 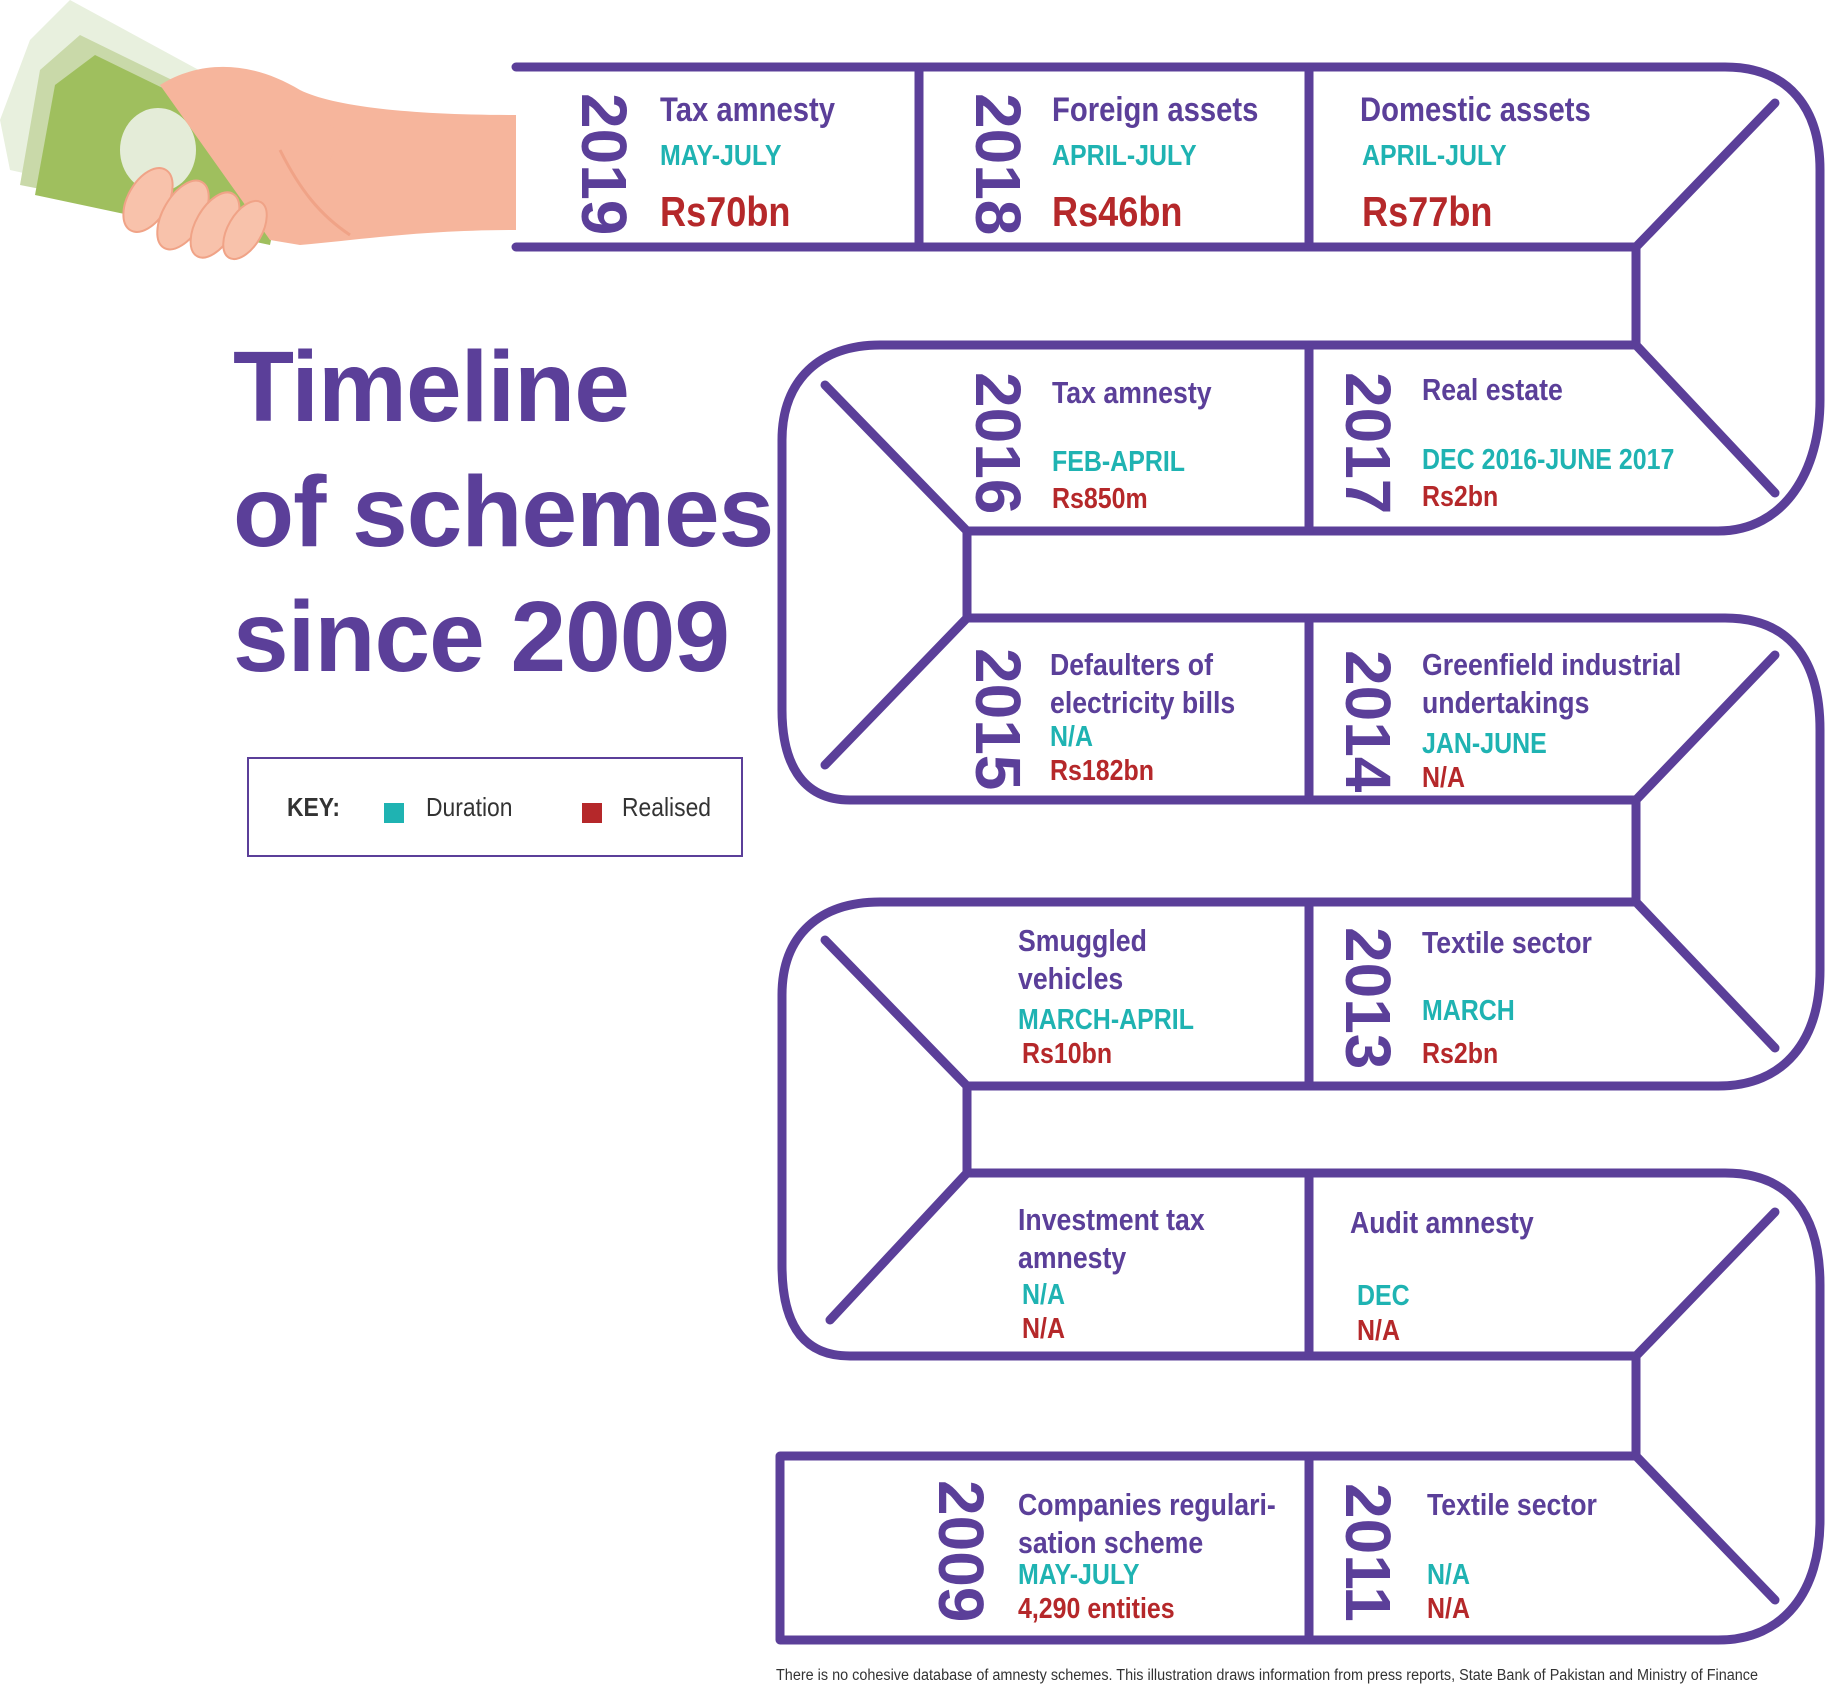 What do you see at coordinates (1468, 1011) in the screenshot?
I see `scheme-duration: MARCH` at bounding box center [1468, 1011].